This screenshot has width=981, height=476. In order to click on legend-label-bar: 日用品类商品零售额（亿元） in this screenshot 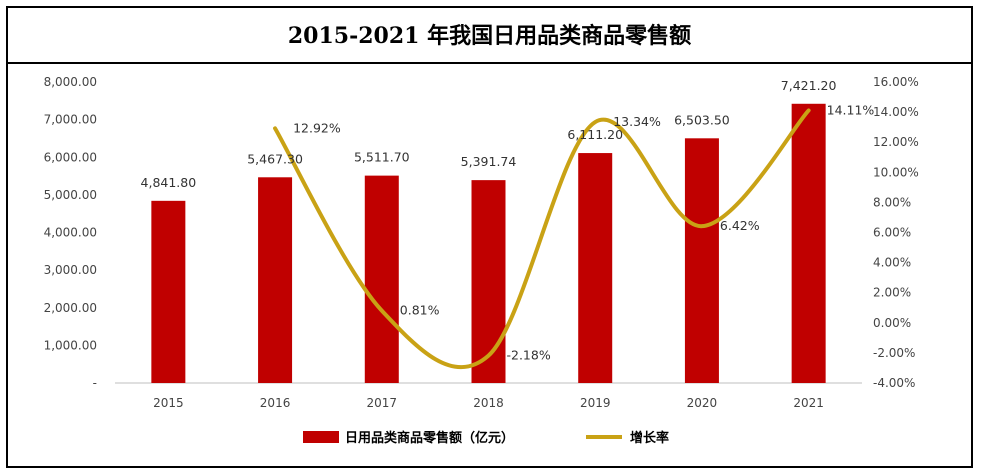, I will do `click(429, 438)`.